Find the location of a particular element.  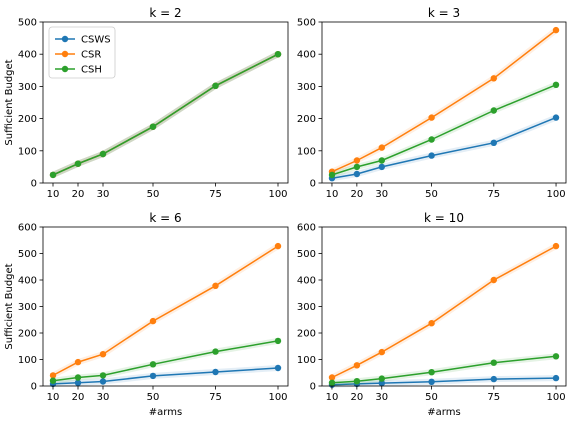

series-line-csr is located at coordinates (444, 101).